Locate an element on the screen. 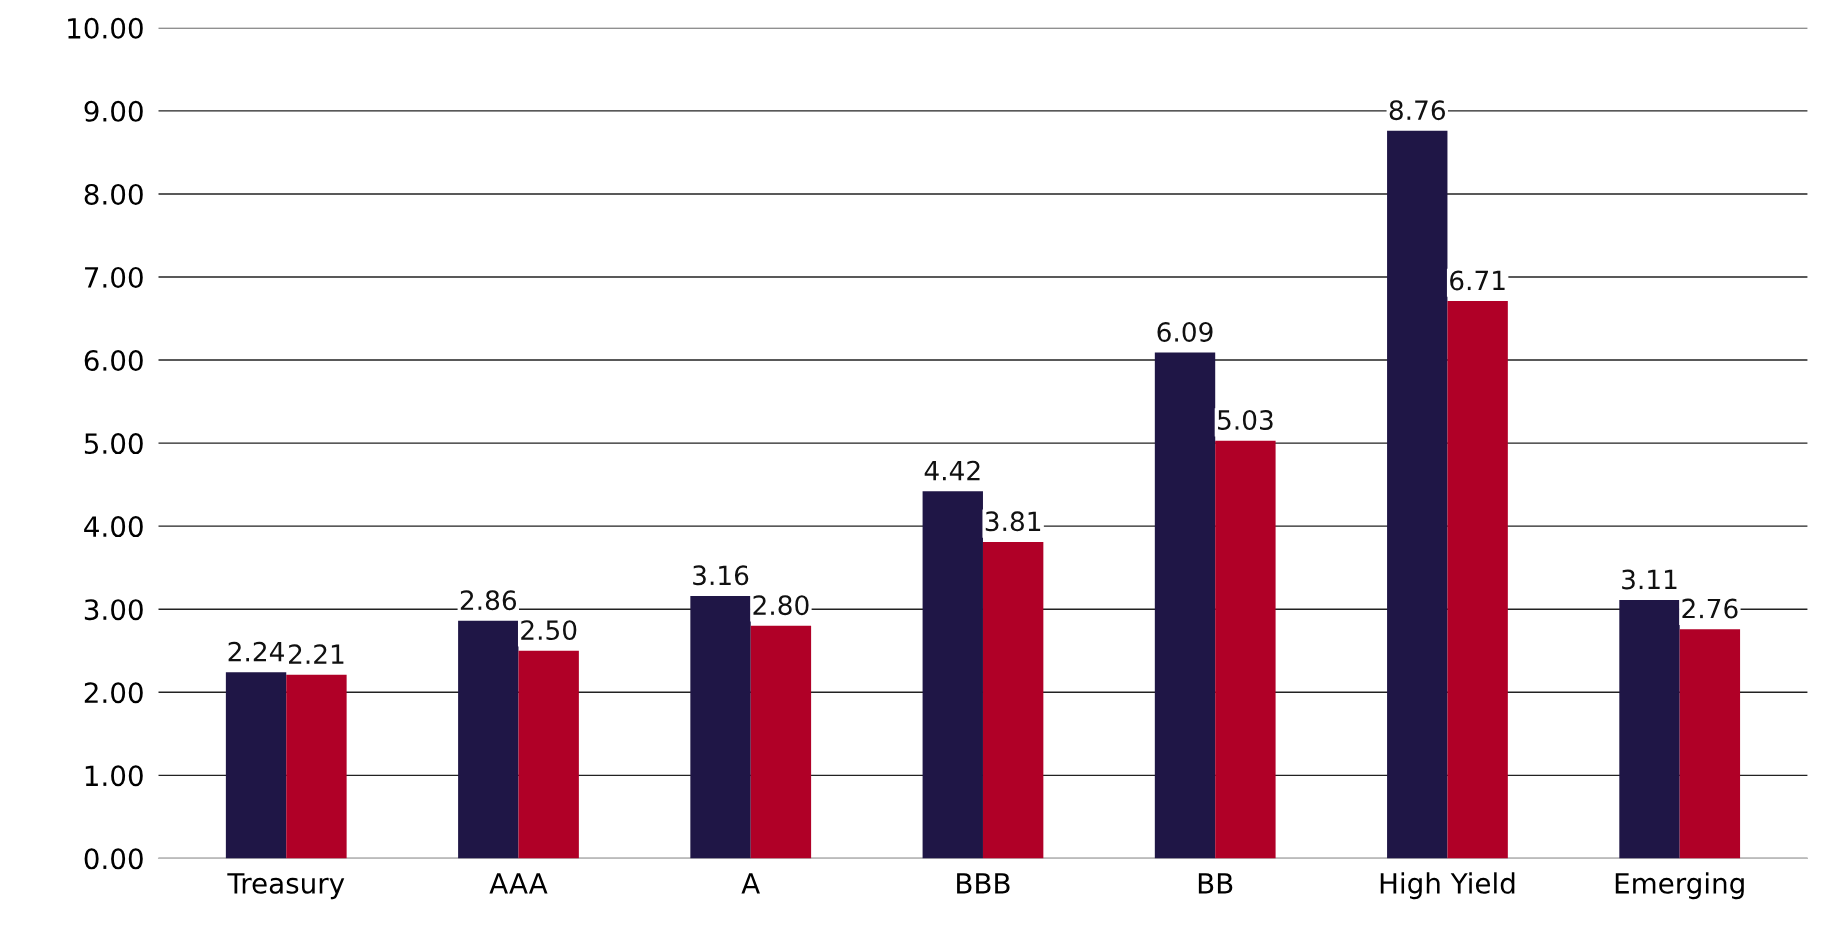  data-label: 5.03 is located at coordinates (1245, 420).